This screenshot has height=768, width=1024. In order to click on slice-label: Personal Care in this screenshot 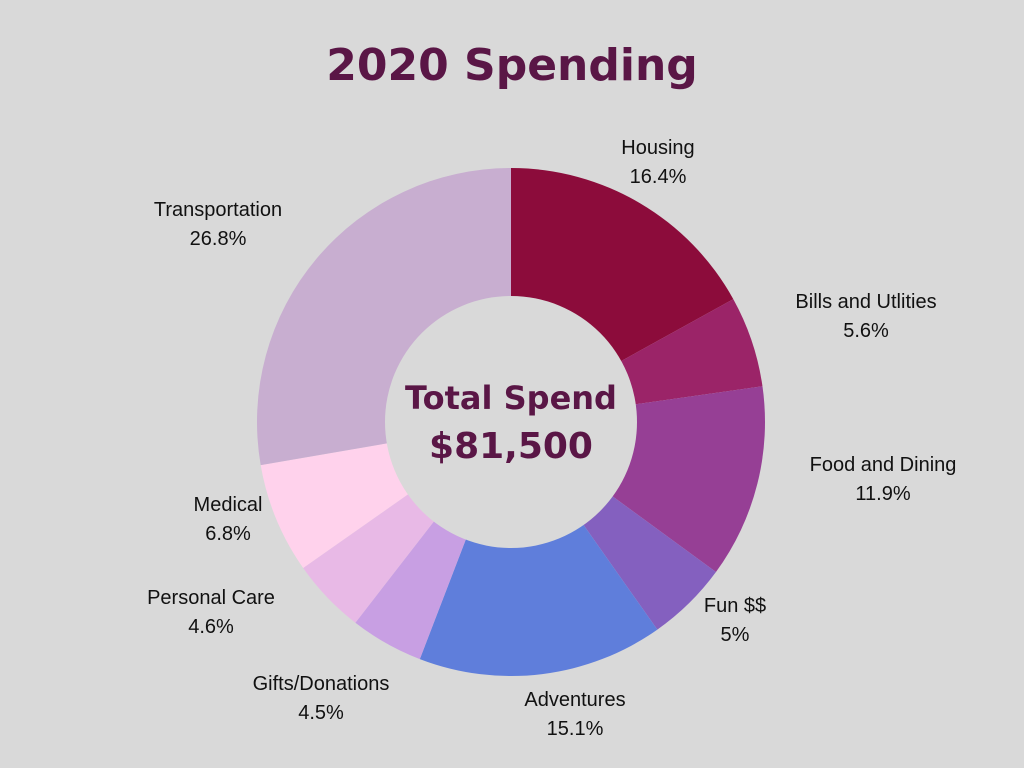, I will do `click(211, 598)`.